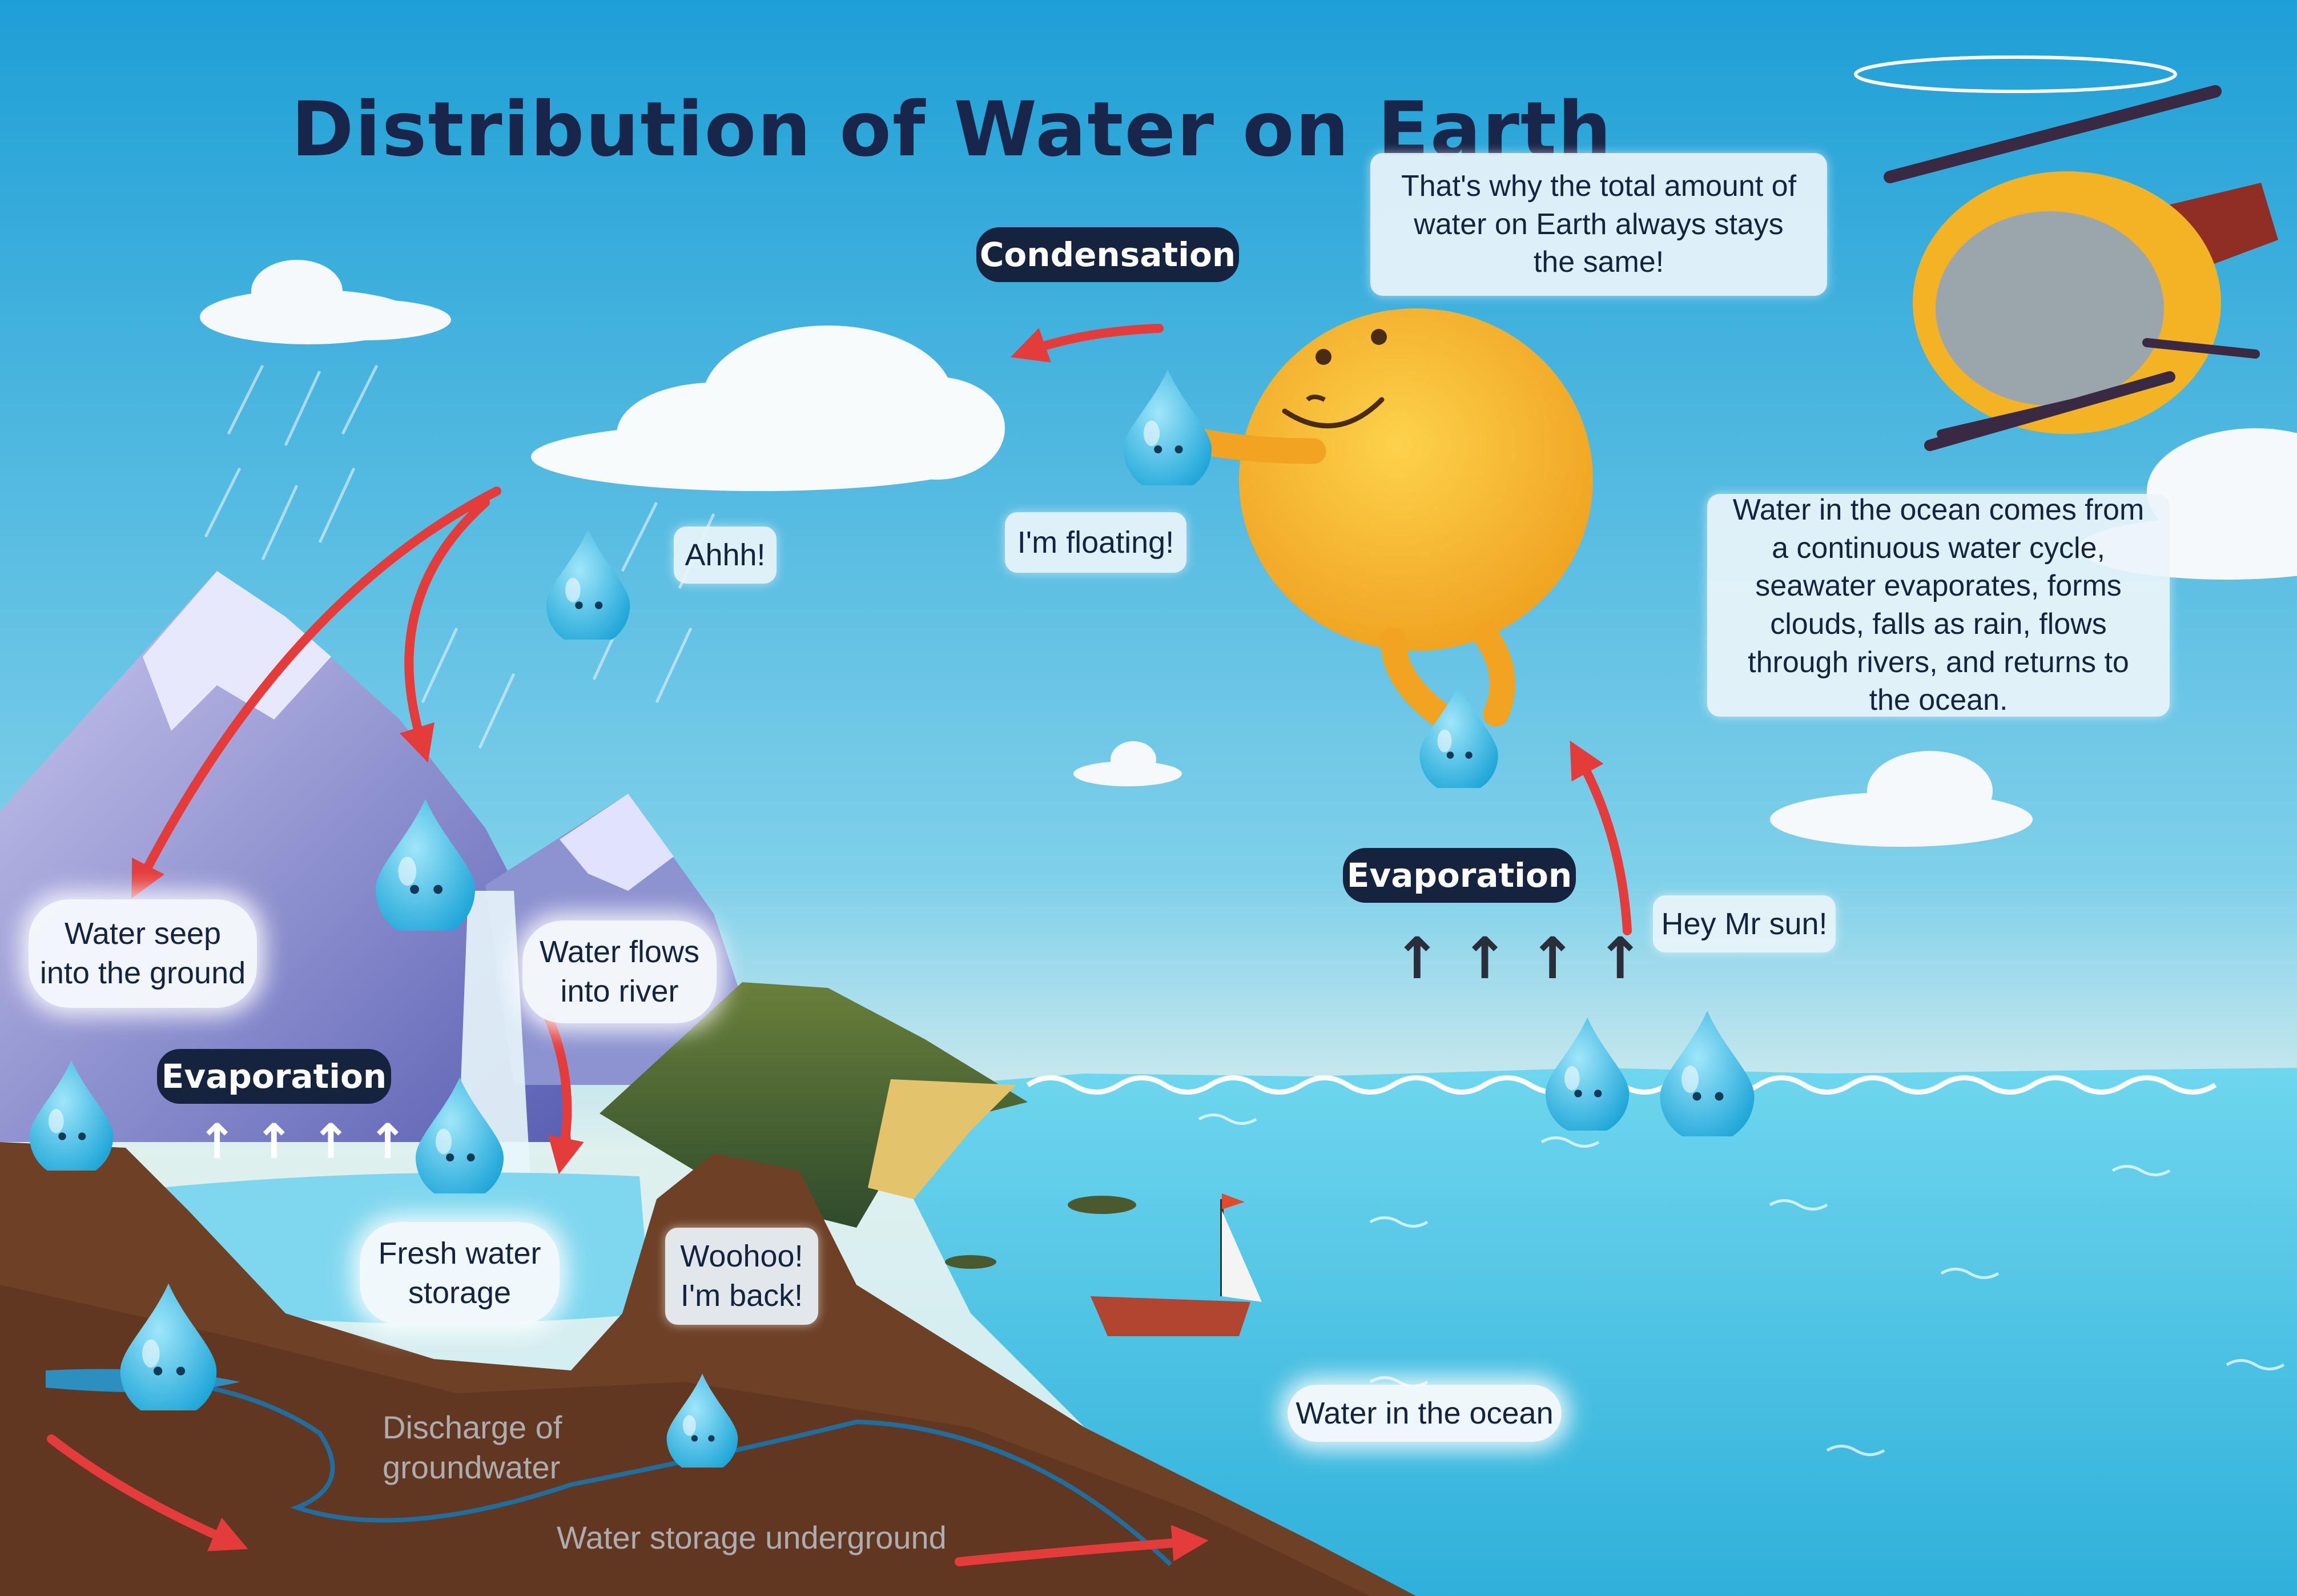  I want to click on beach, so click(942, 1139).